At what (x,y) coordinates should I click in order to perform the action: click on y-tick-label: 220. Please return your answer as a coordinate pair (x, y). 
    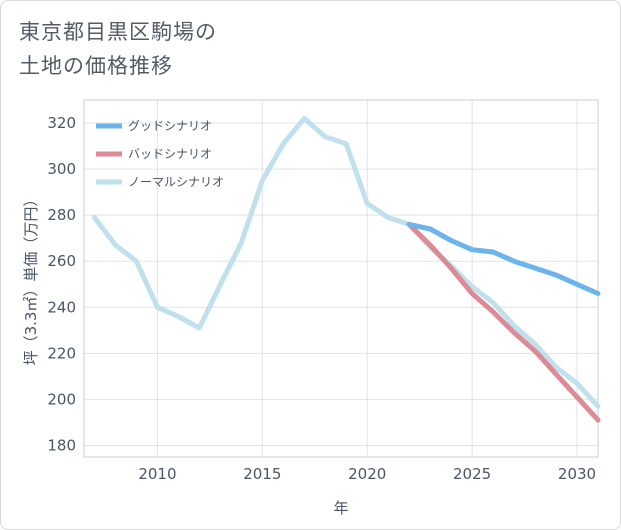
    Looking at the image, I should click on (61, 353).